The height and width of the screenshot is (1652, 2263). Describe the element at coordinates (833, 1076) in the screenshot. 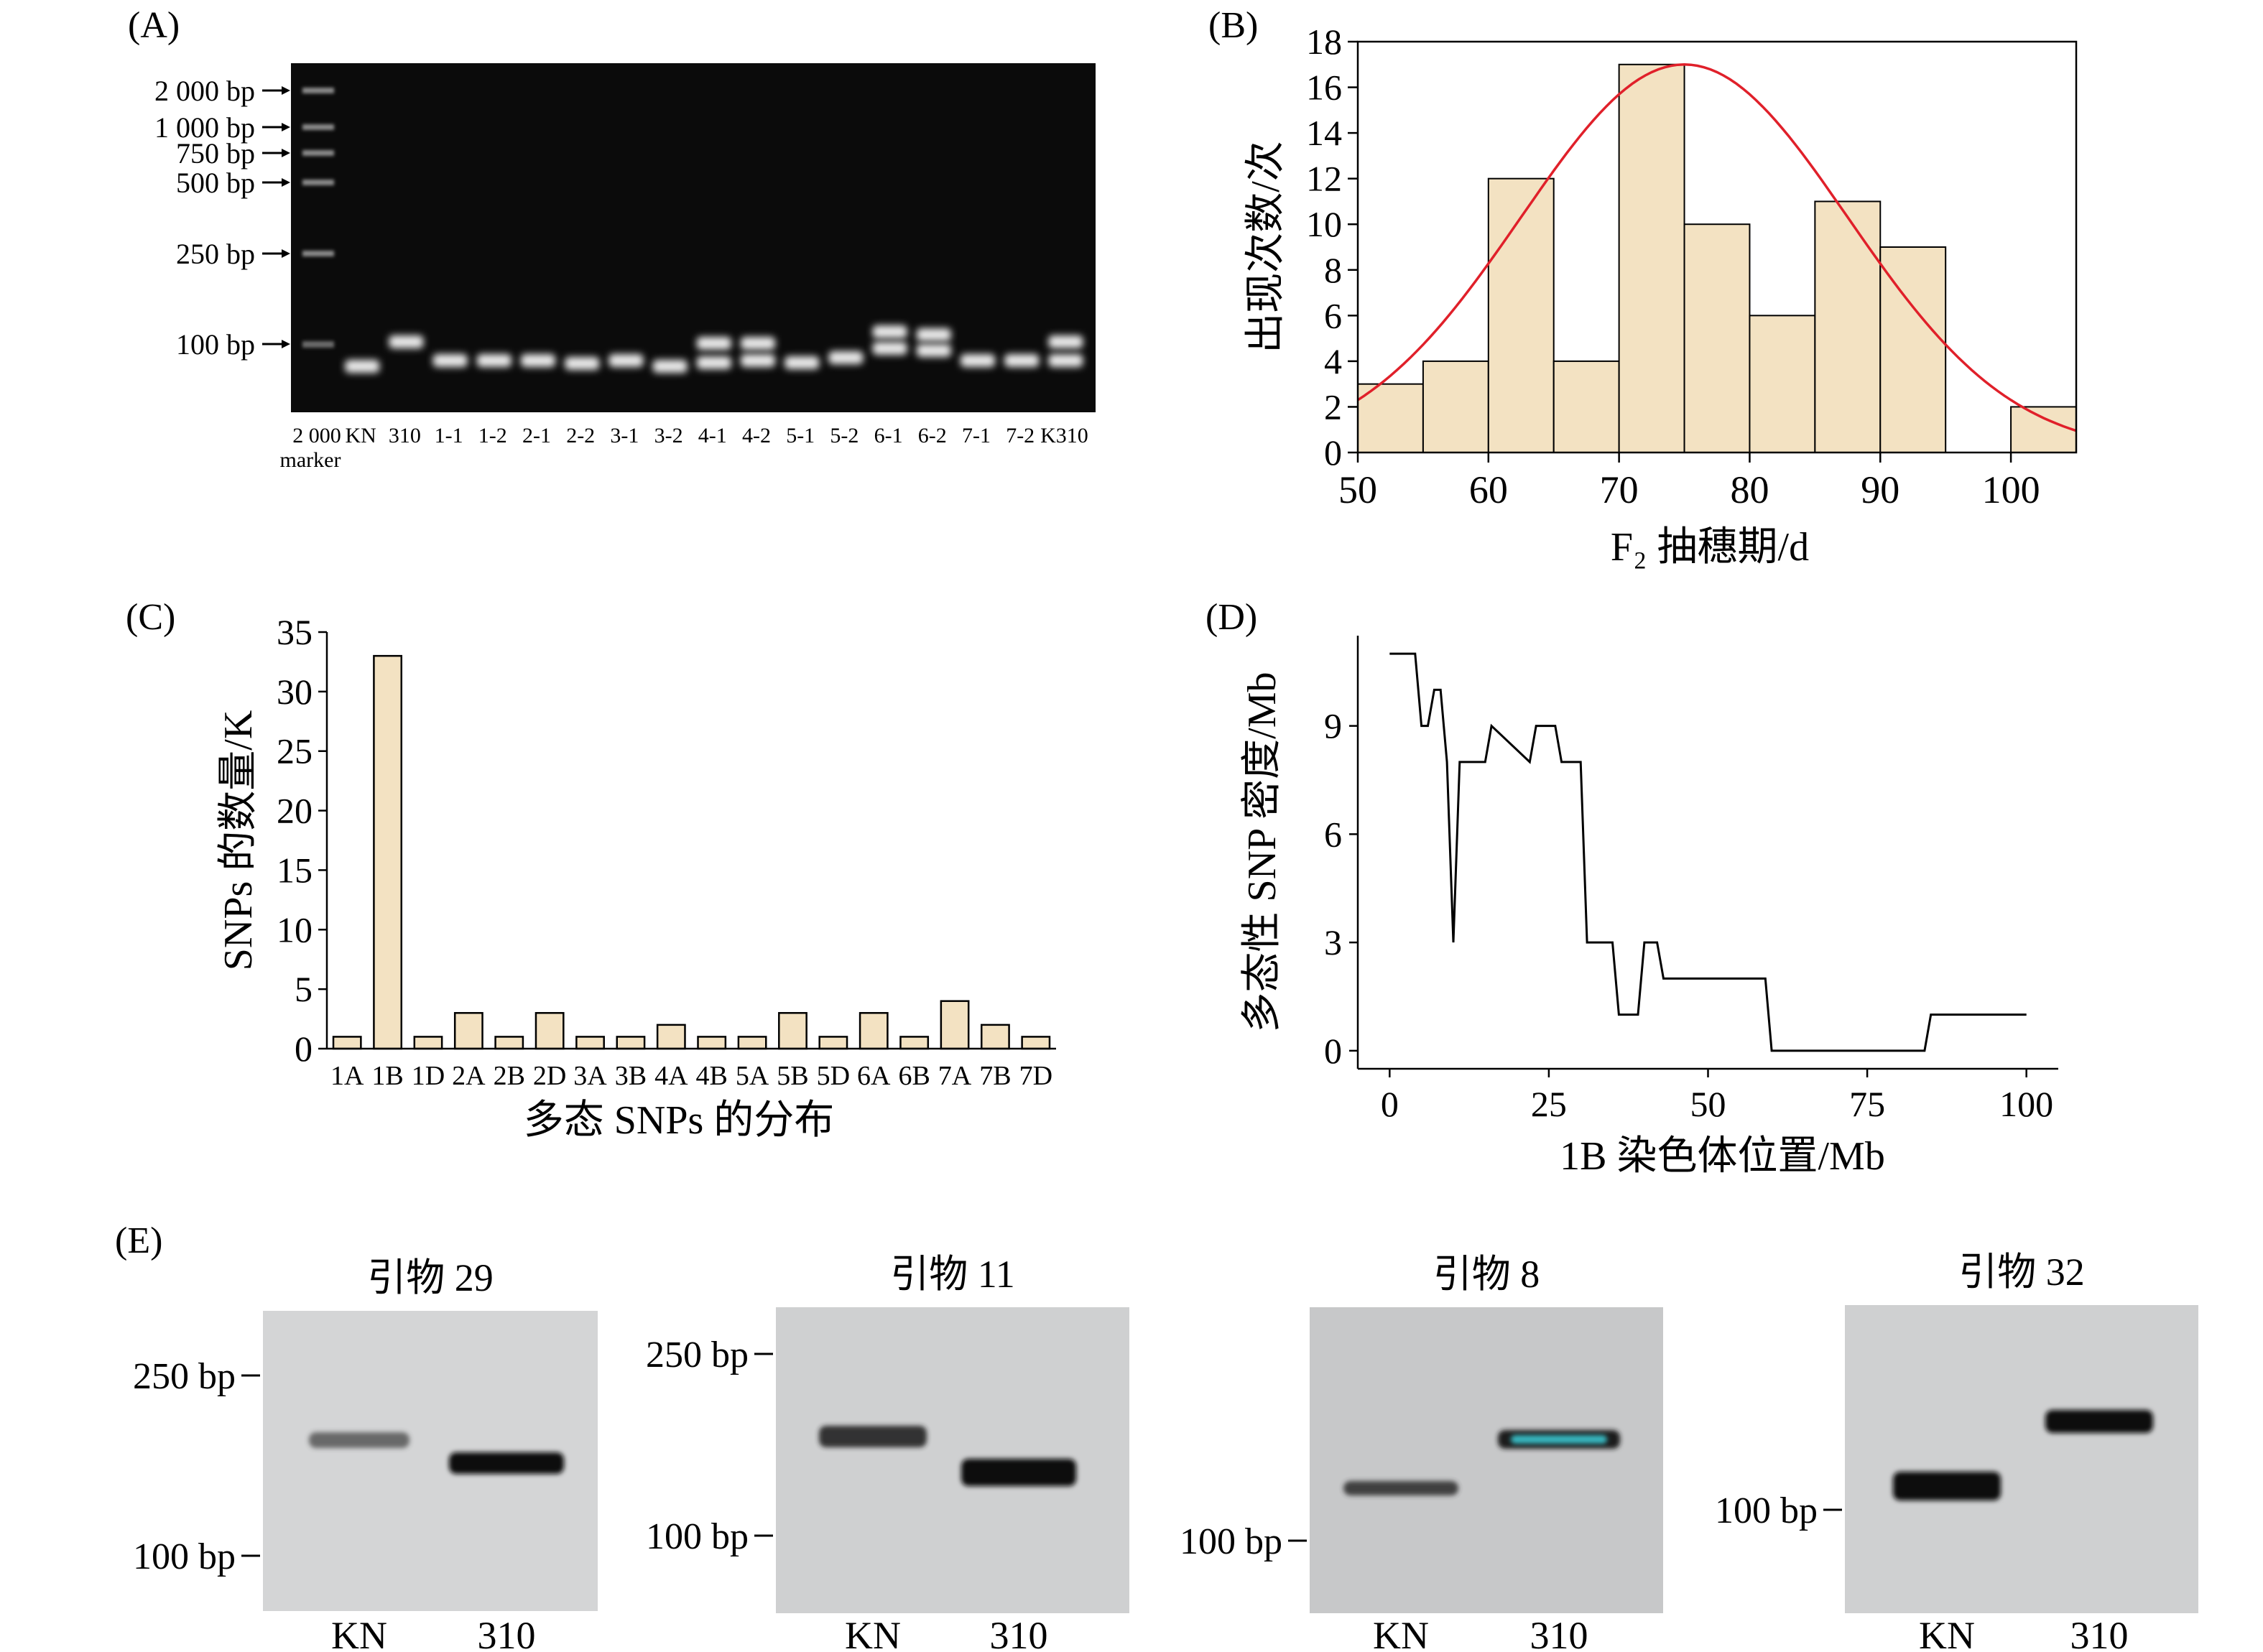

I see `x-tick-label: 5D` at that location.